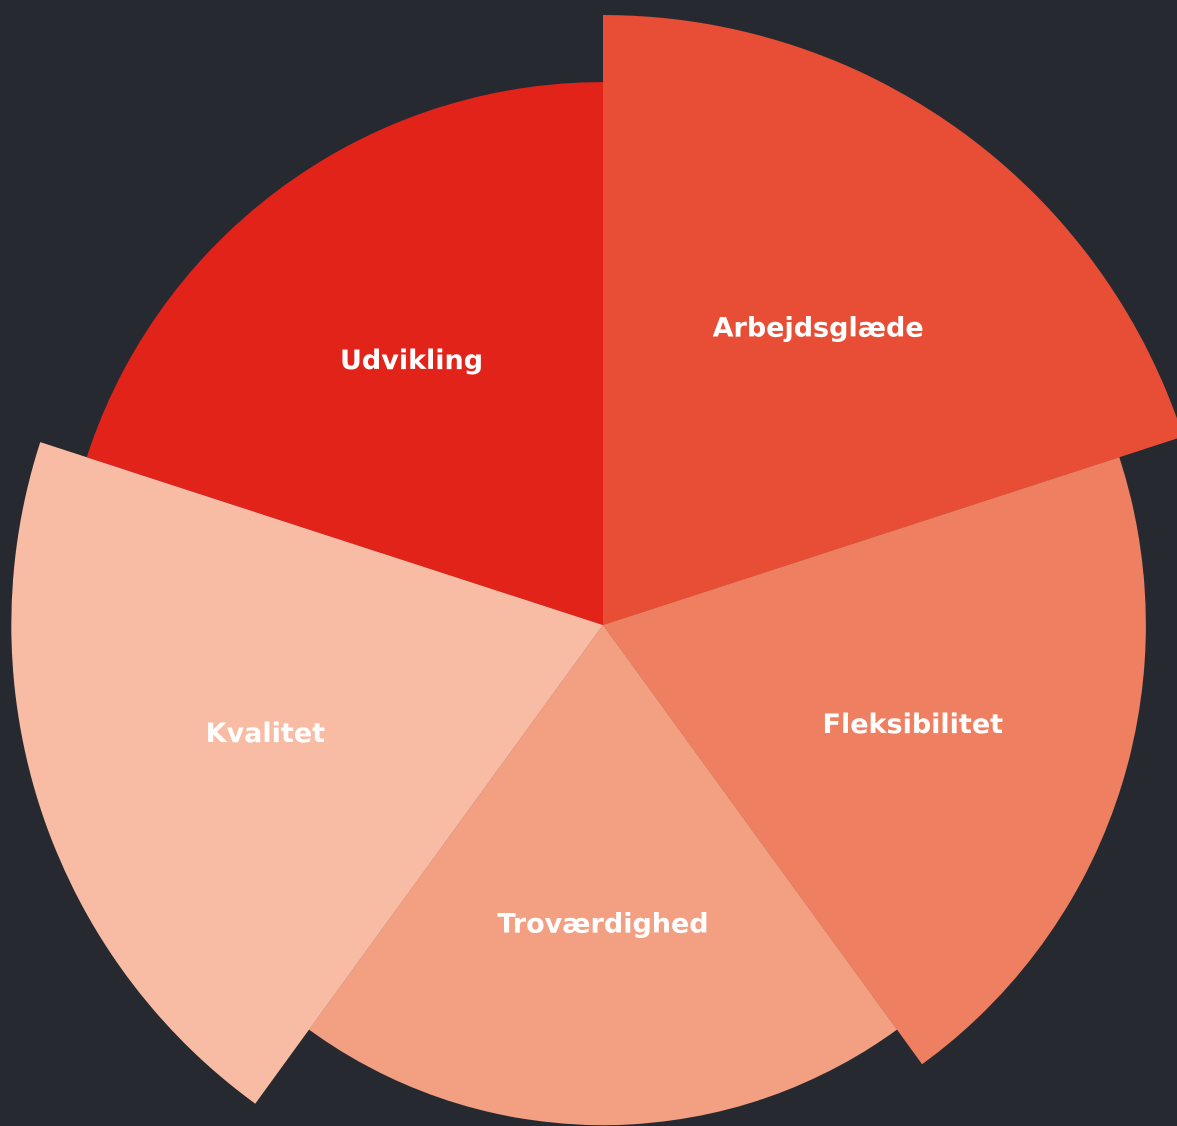  Describe the element at coordinates (913, 724) in the screenshot. I see `slice-label: Fleksibilitet` at that location.